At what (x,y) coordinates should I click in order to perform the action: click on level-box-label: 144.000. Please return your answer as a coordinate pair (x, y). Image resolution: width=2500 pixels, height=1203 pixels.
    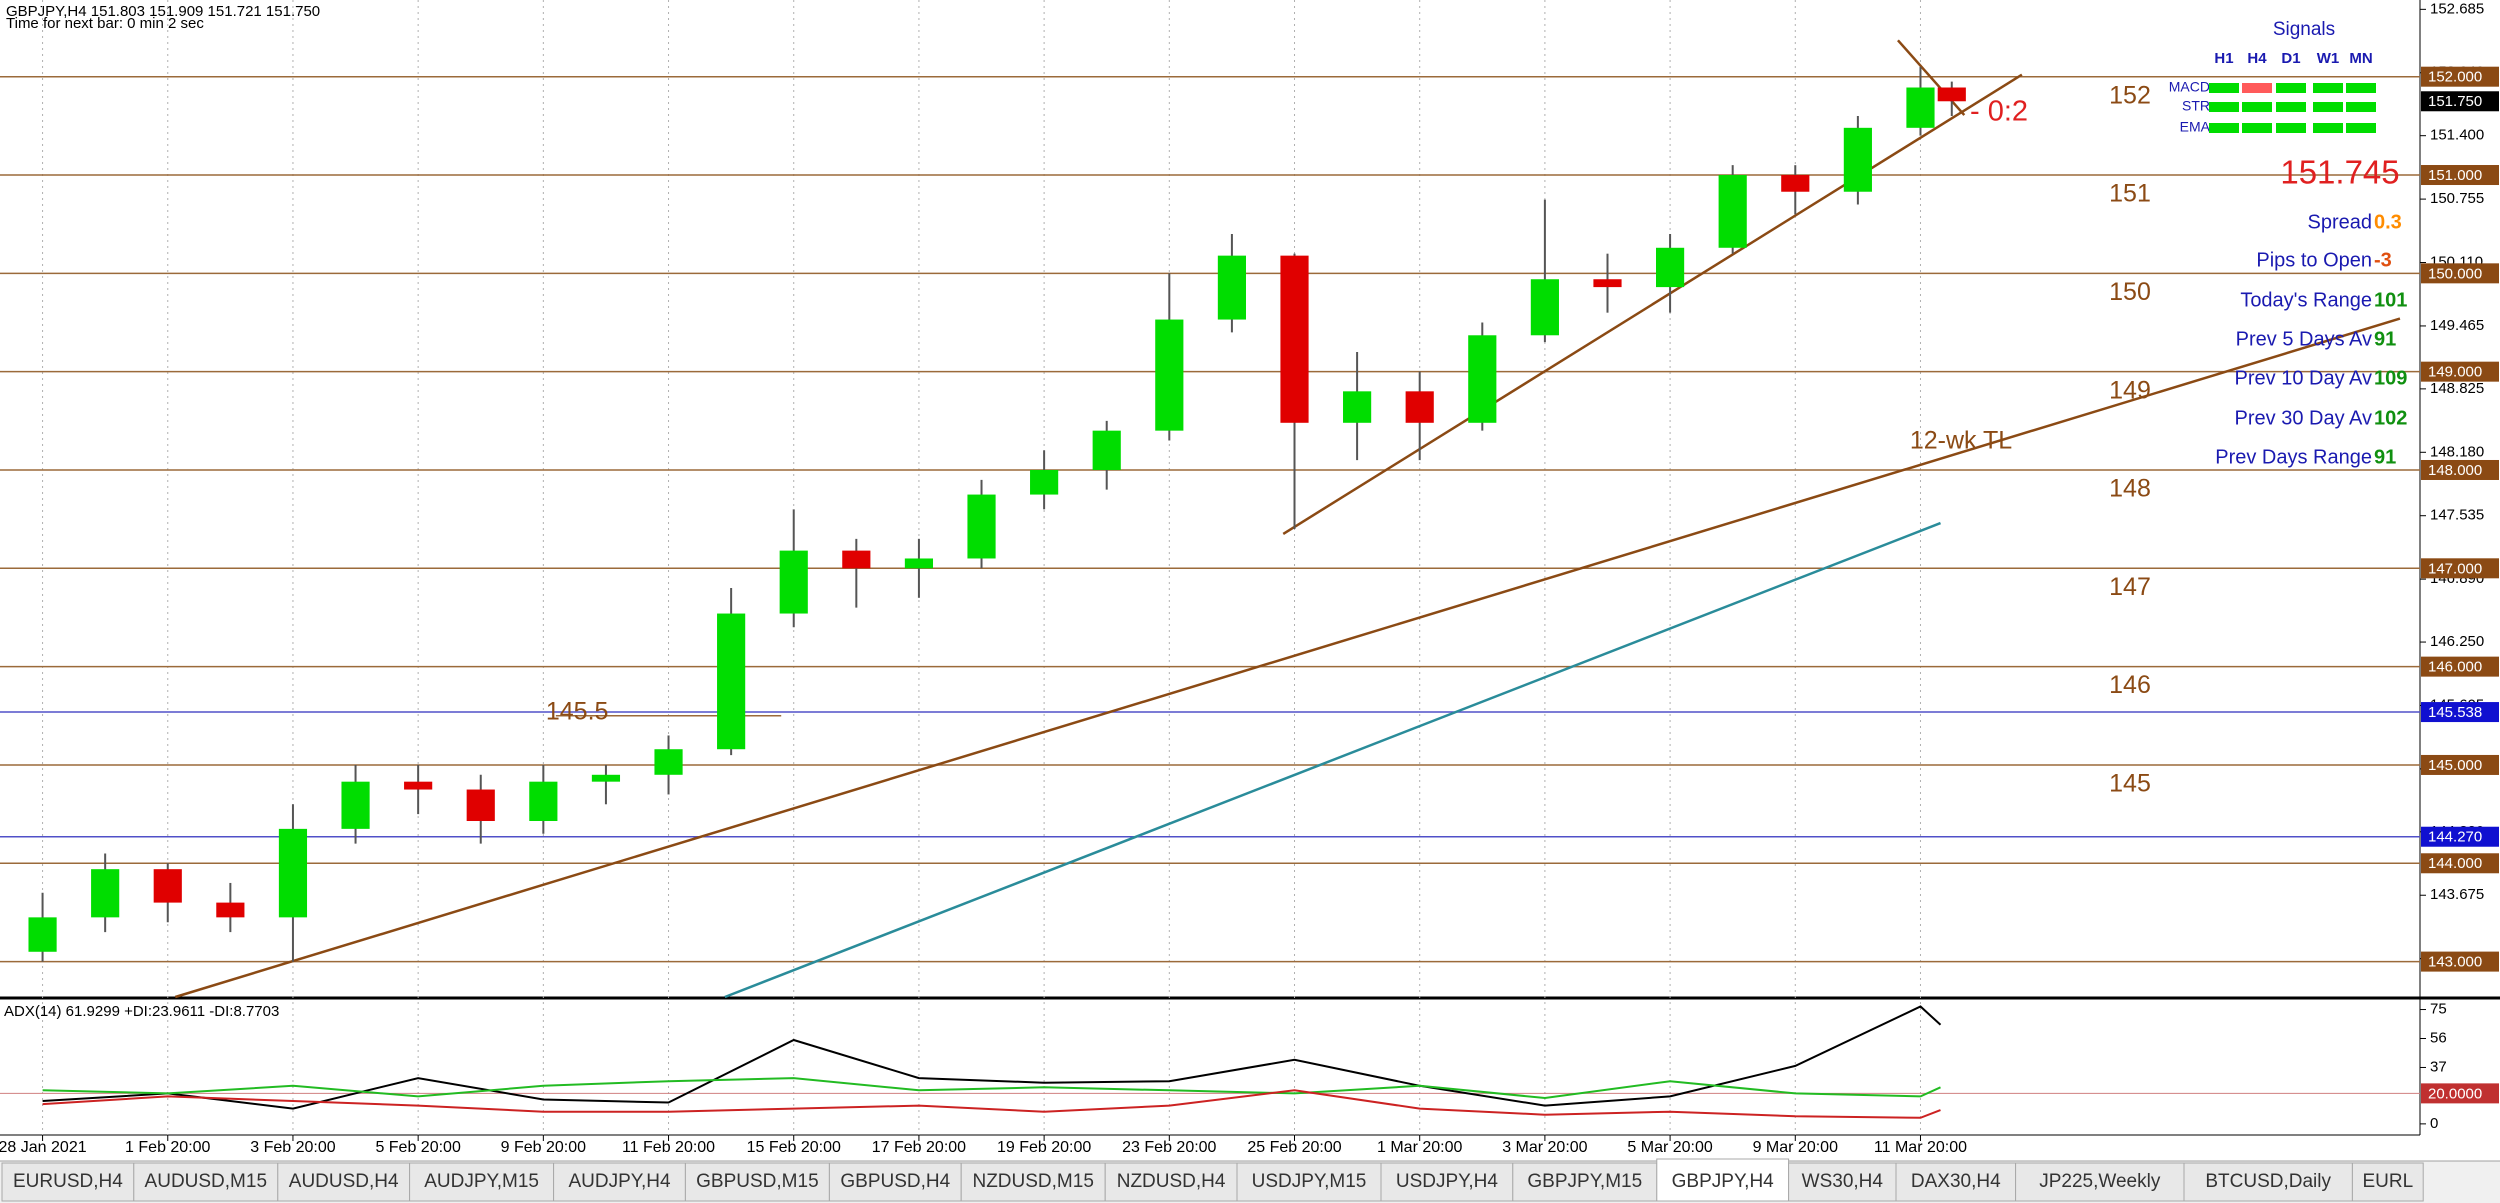
    Looking at the image, I should click on (2455, 863).